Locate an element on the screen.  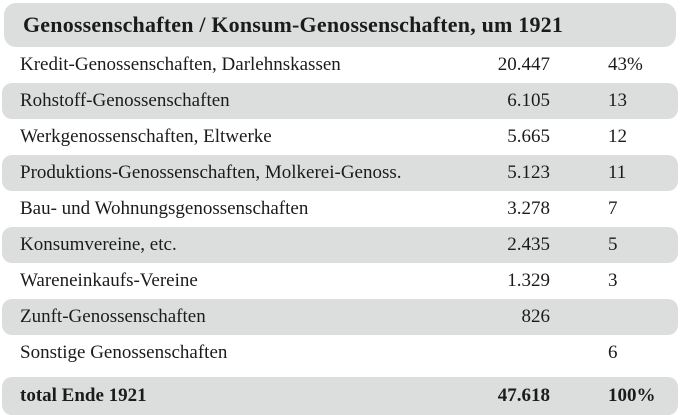
row-count: 3.278 is located at coordinates (528, 208).